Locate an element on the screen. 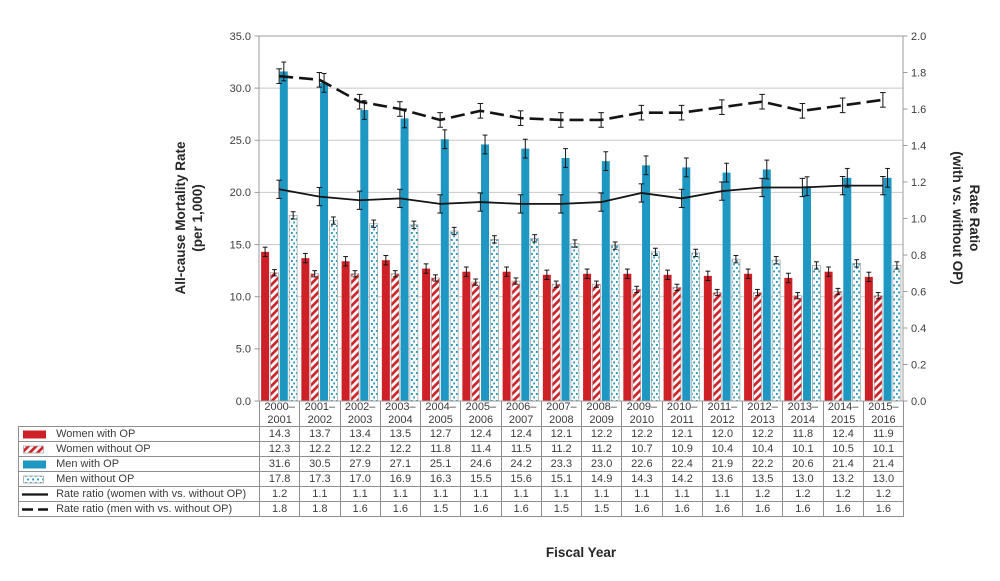  value-cell: 10.9 is located at coordinates (682, 449).